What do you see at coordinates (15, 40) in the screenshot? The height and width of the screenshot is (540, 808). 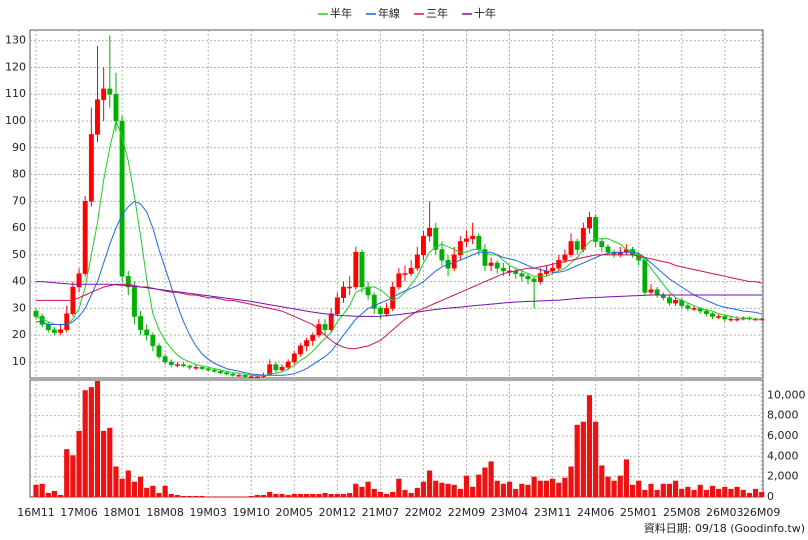 I see `y-tick-label: 130` at bounding box center [15, 40].